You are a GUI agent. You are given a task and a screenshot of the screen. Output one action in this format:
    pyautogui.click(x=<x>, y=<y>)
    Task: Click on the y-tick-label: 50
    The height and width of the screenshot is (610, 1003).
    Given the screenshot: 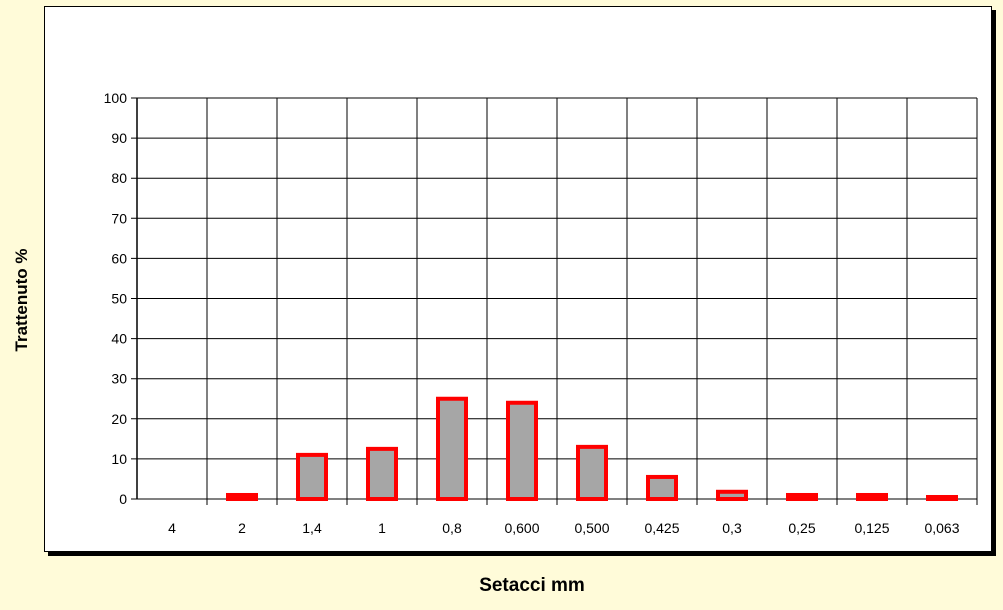 What is the action you would take?
    pyautogui.click(x=119, y=299)
    